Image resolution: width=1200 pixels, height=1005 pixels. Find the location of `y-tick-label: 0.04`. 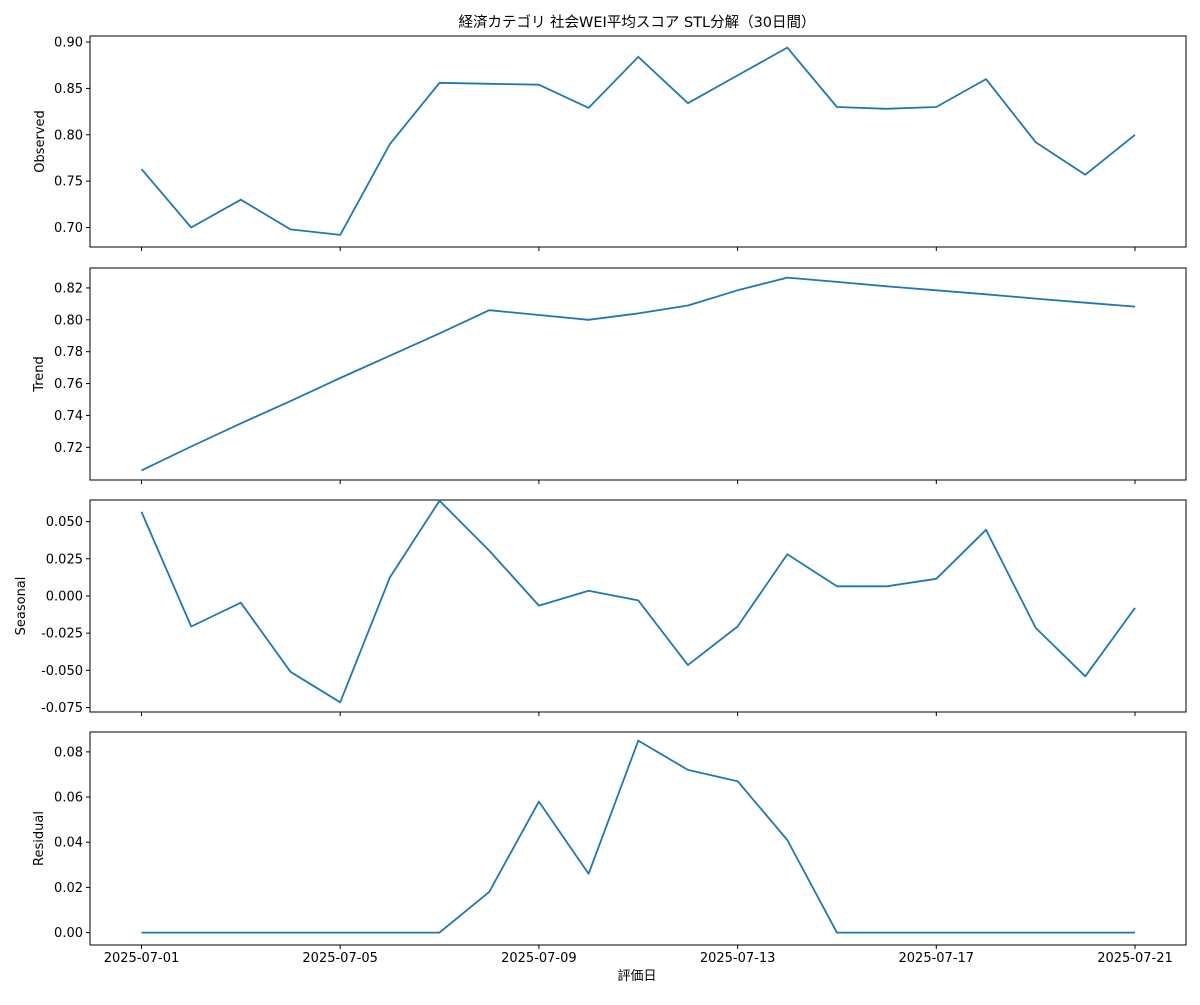

y-tick-label: 0.04 is located at coordinates (68, 843).